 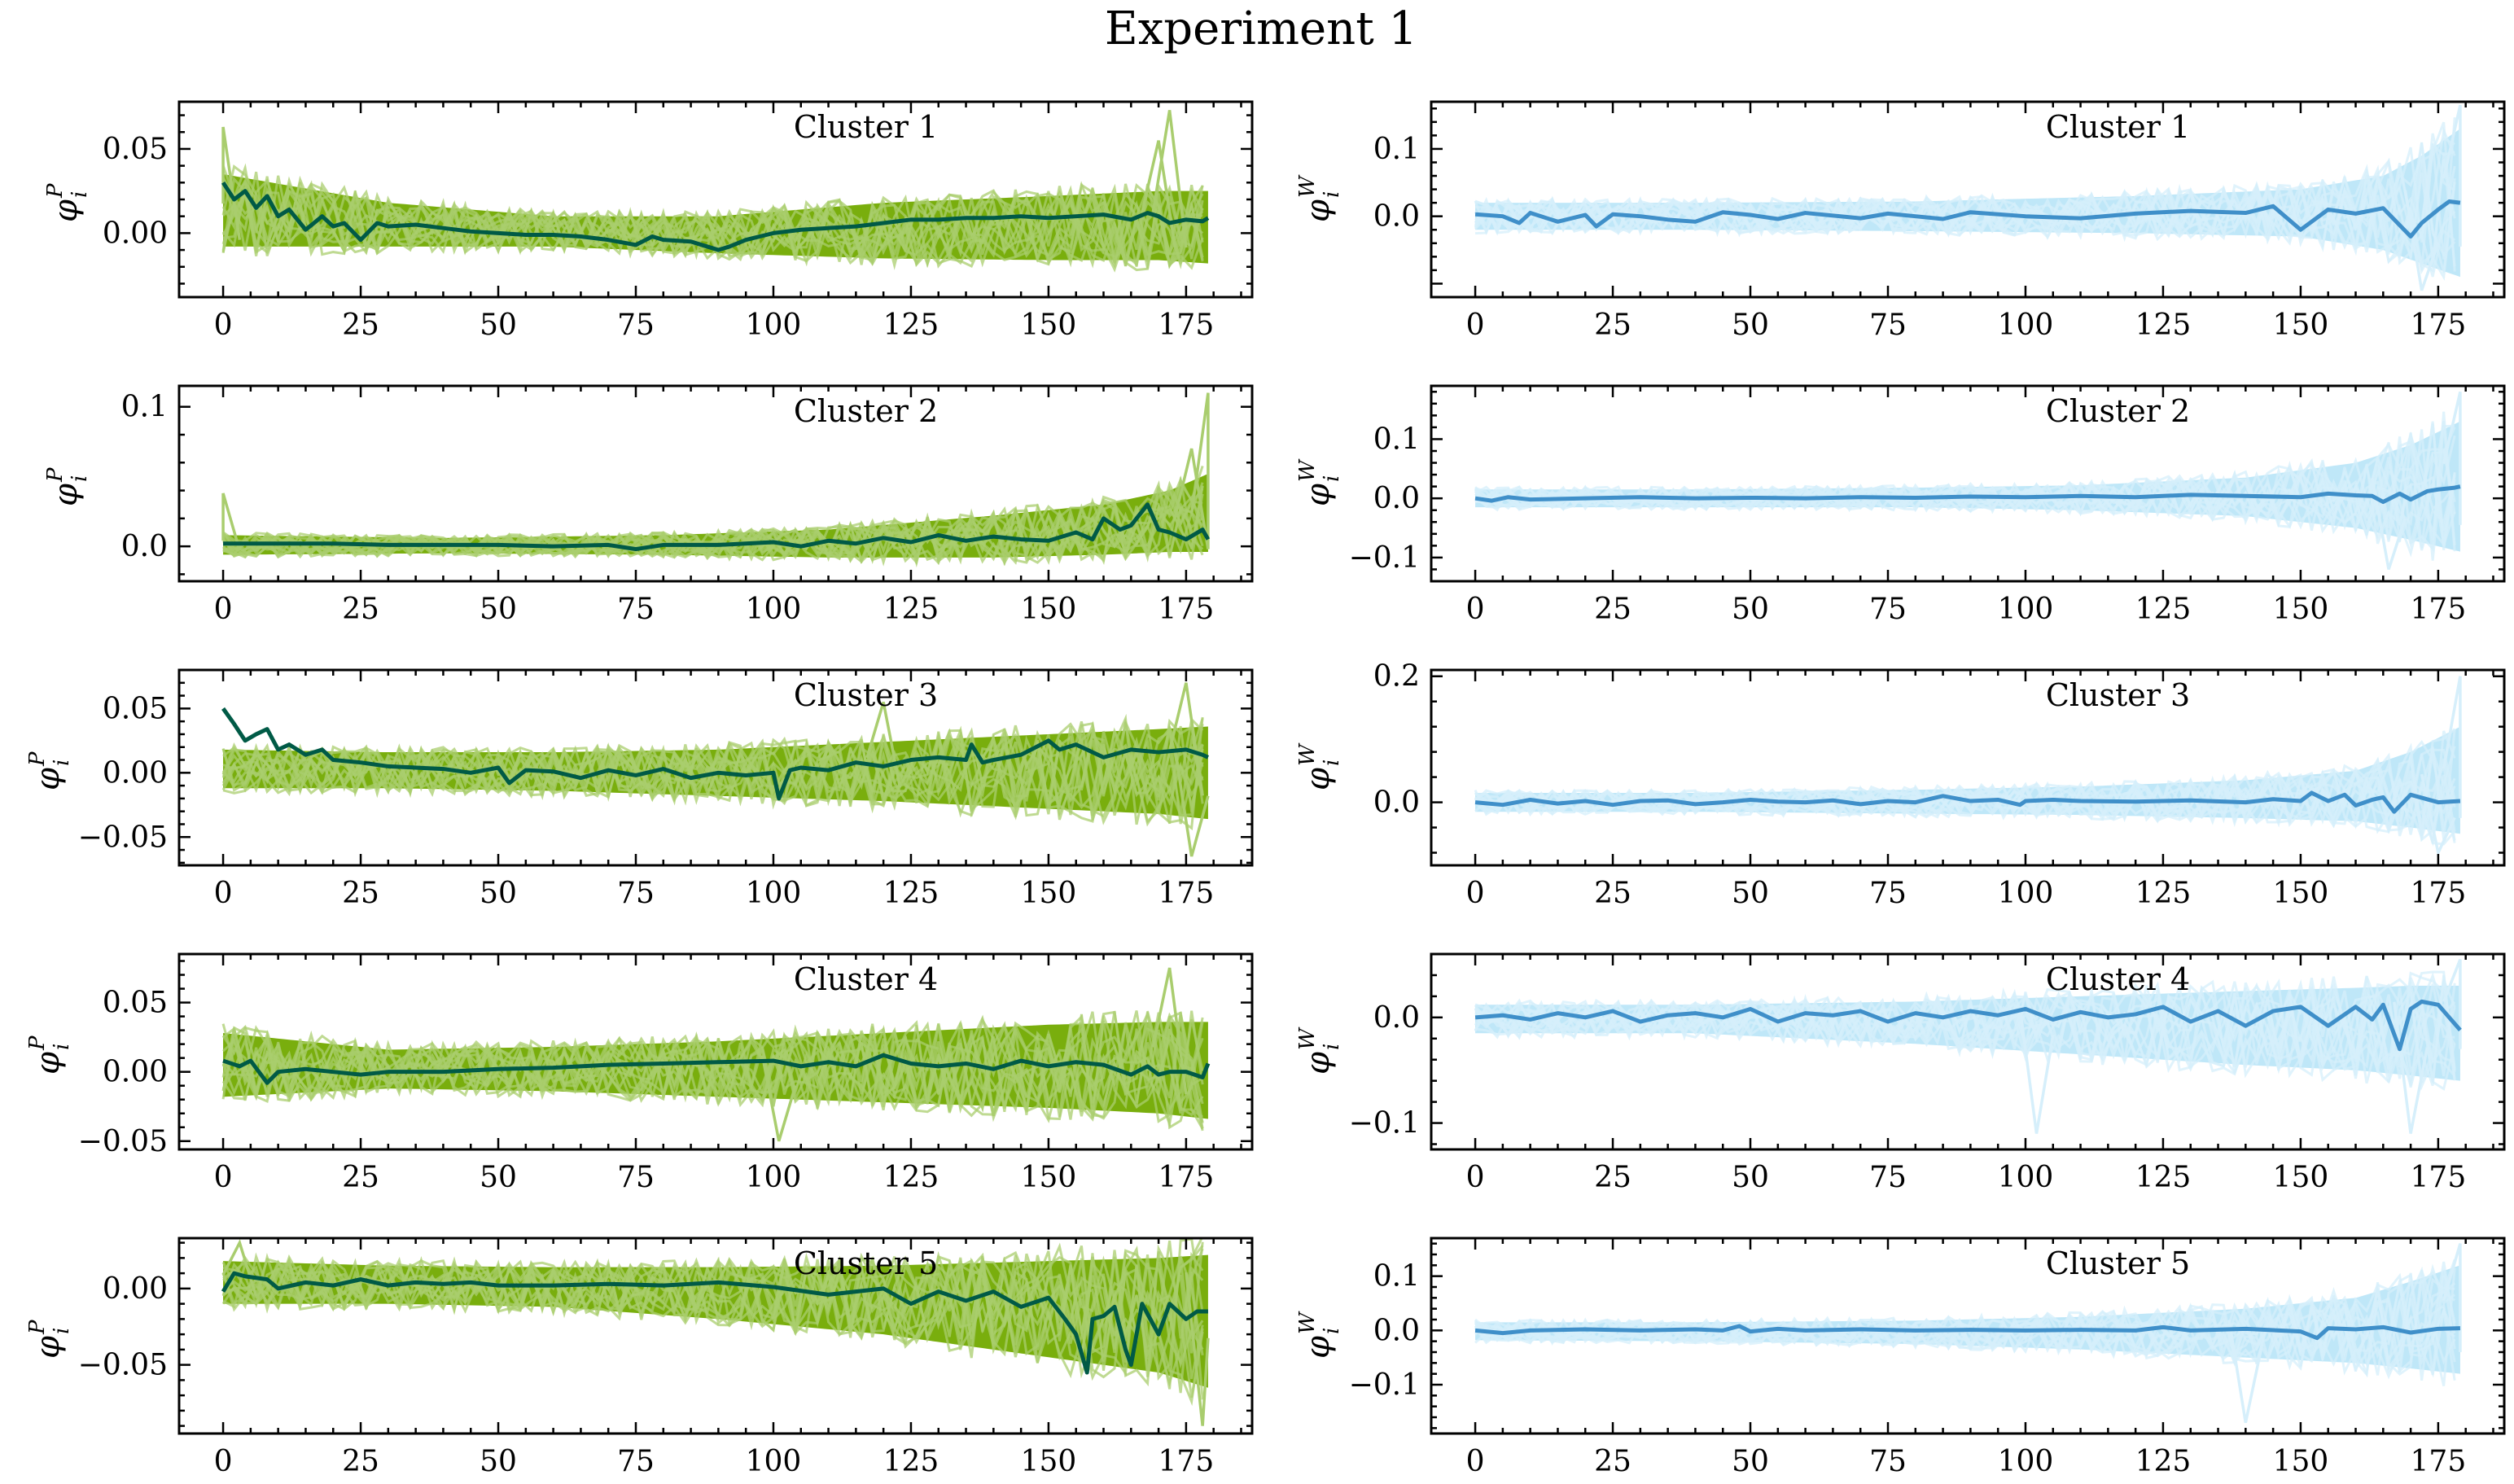 I want to click on x-tick-label: 125, so click(x=911, y=1461).